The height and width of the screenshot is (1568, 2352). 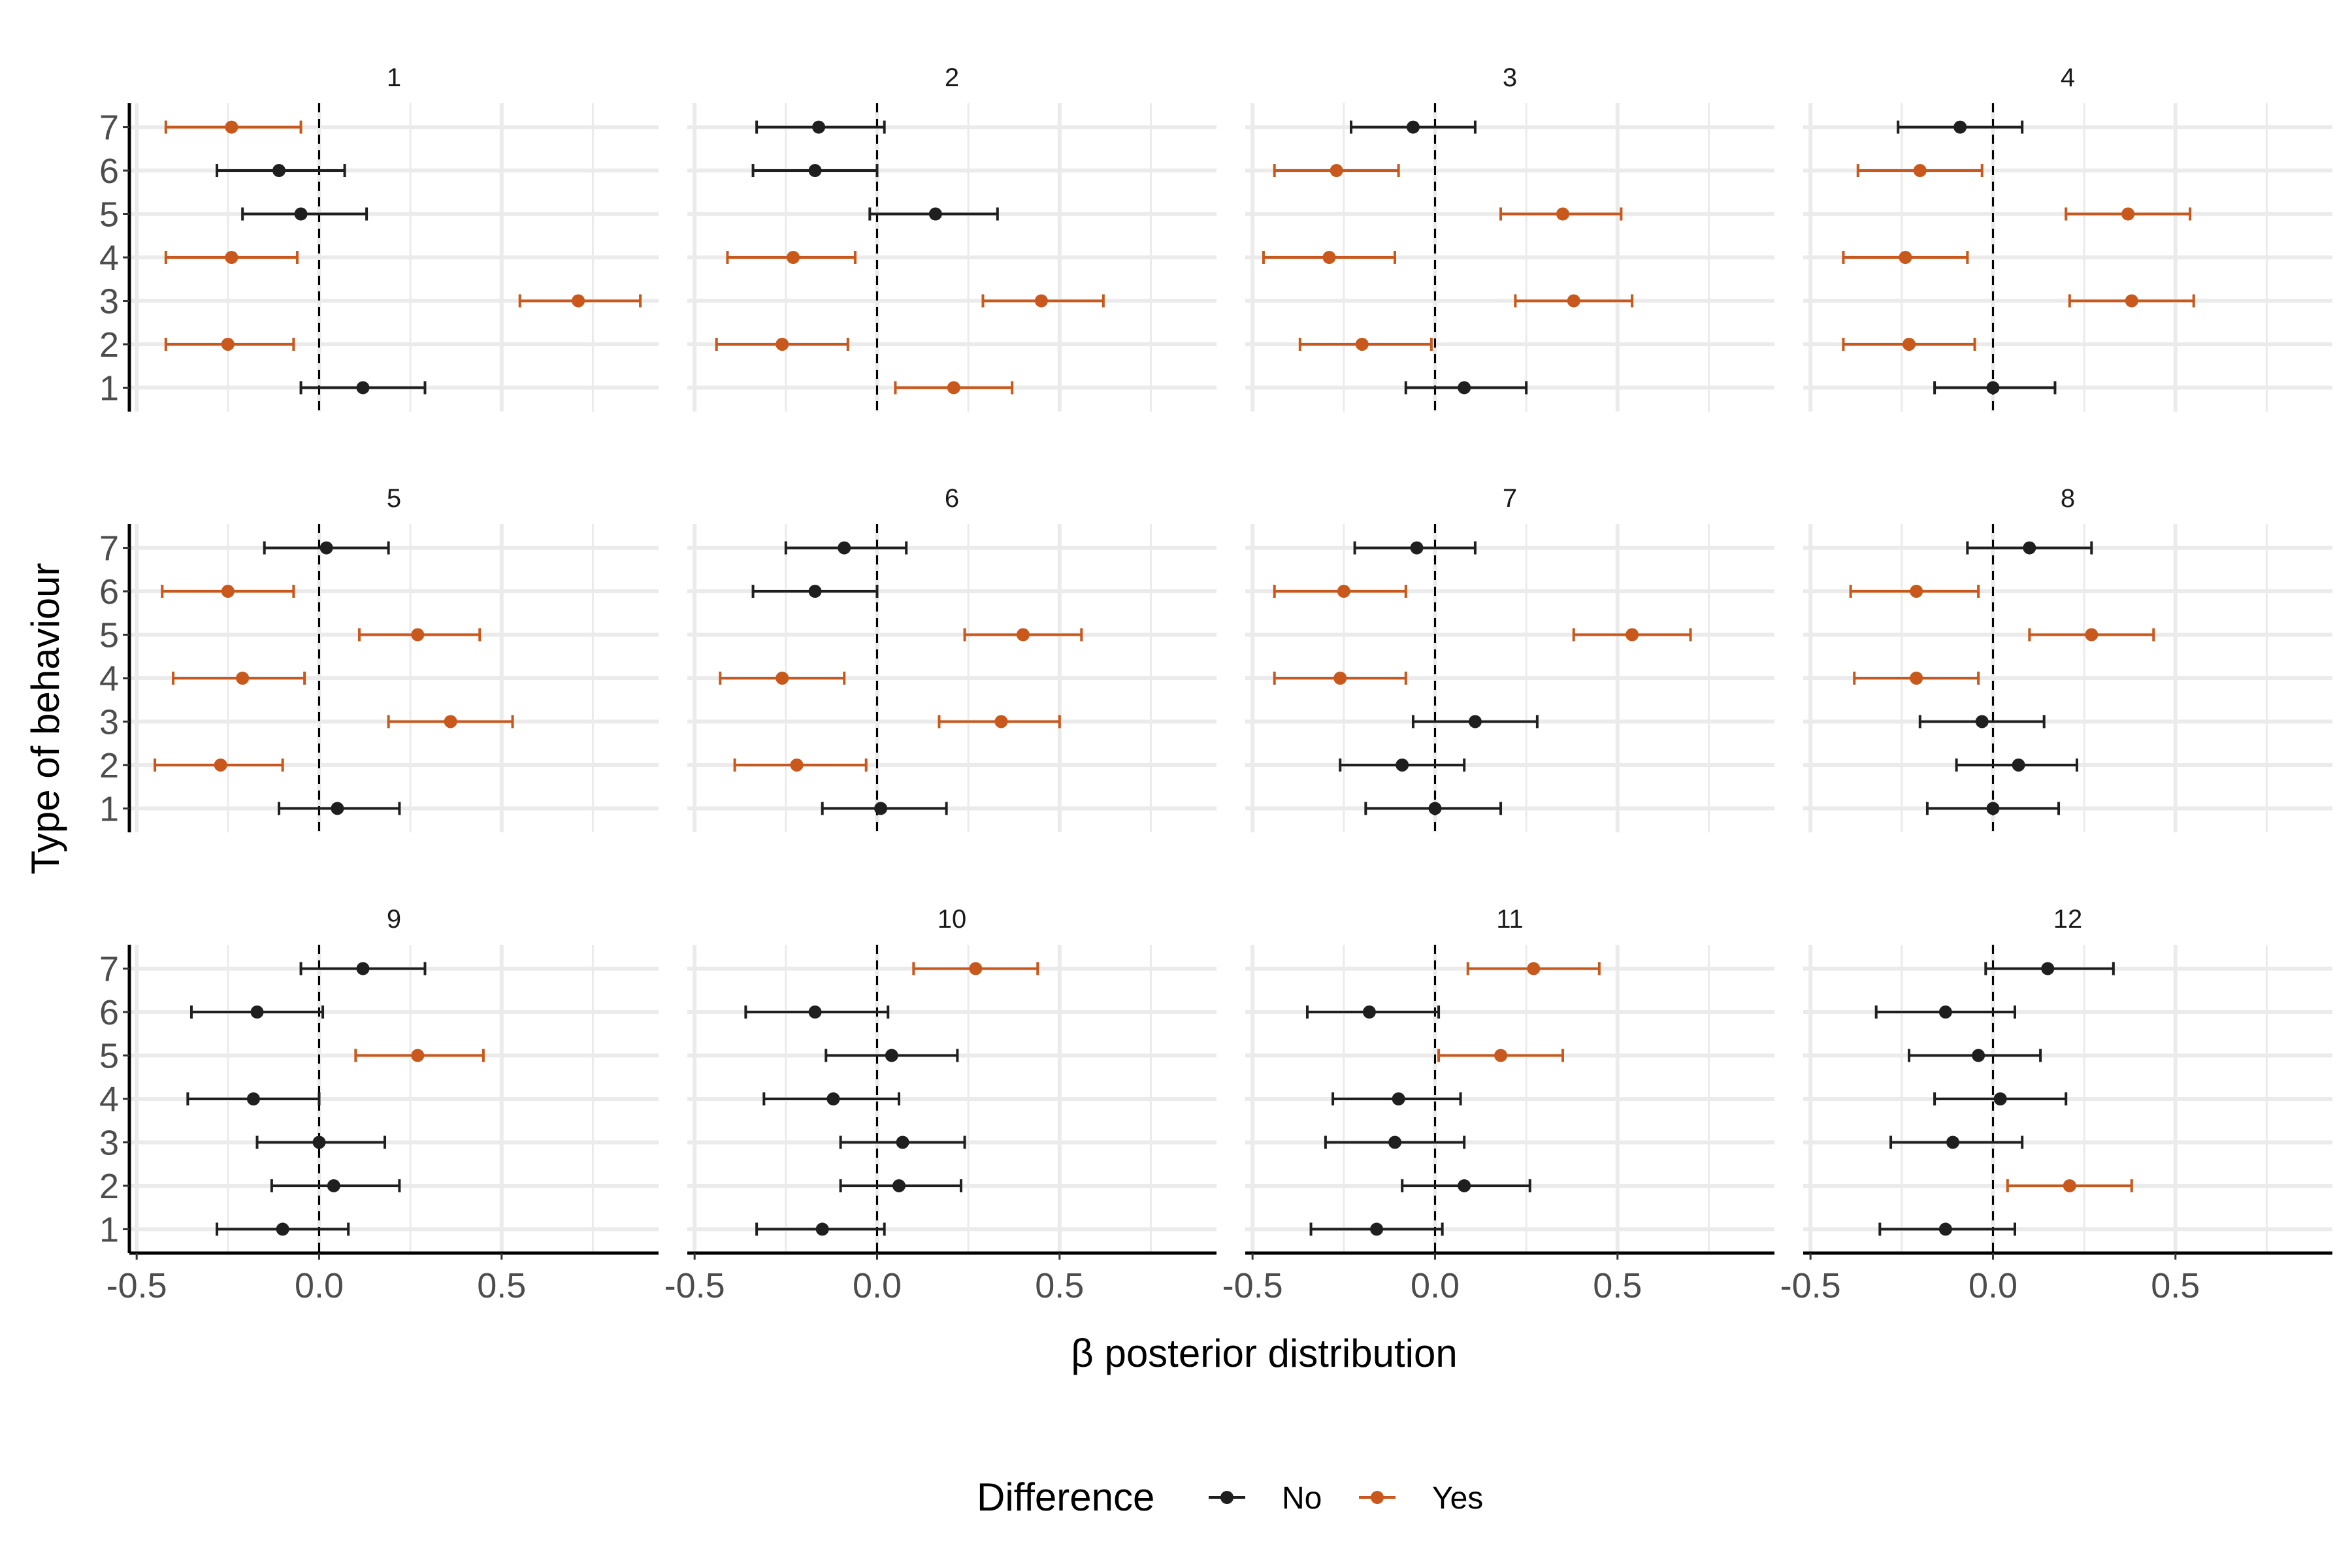 What do you see at coordinates (952, 658) in the screenshot?
I see `panel-6: 6` at bounding box center [952, 658].